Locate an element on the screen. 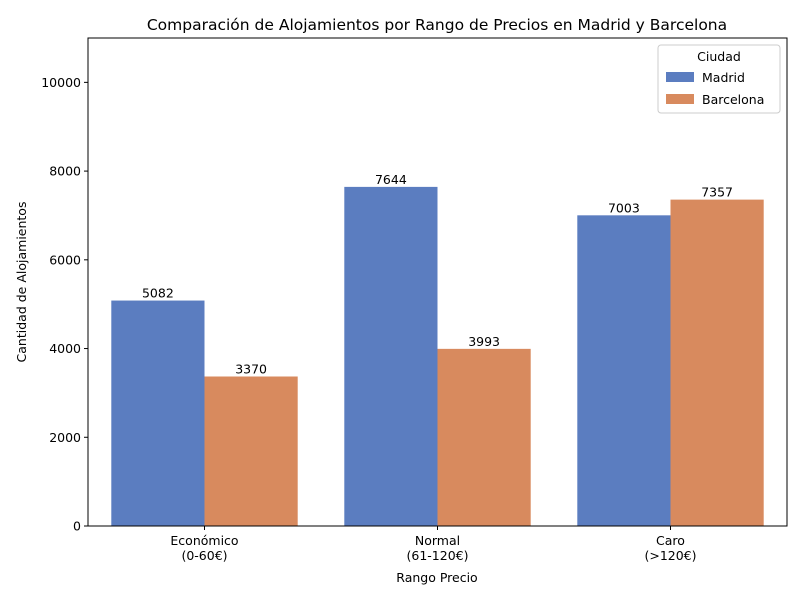 The height and width of the screenshot is (600, 800). y-tick-label: 4000 is located at coordinates (65, 348).